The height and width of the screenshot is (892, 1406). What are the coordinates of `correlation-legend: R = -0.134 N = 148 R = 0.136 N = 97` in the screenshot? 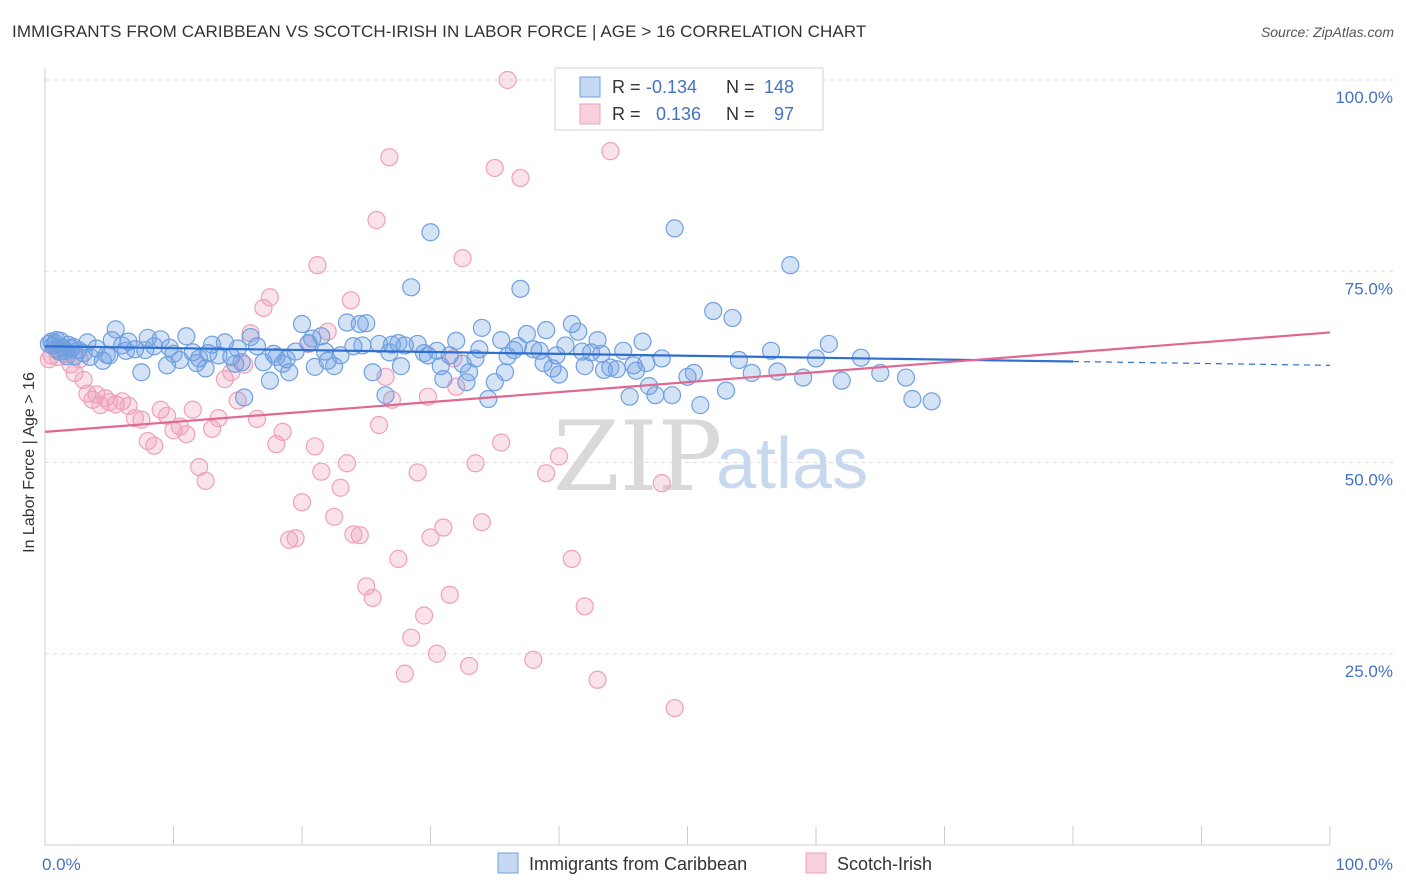 It's located at (689, 99).